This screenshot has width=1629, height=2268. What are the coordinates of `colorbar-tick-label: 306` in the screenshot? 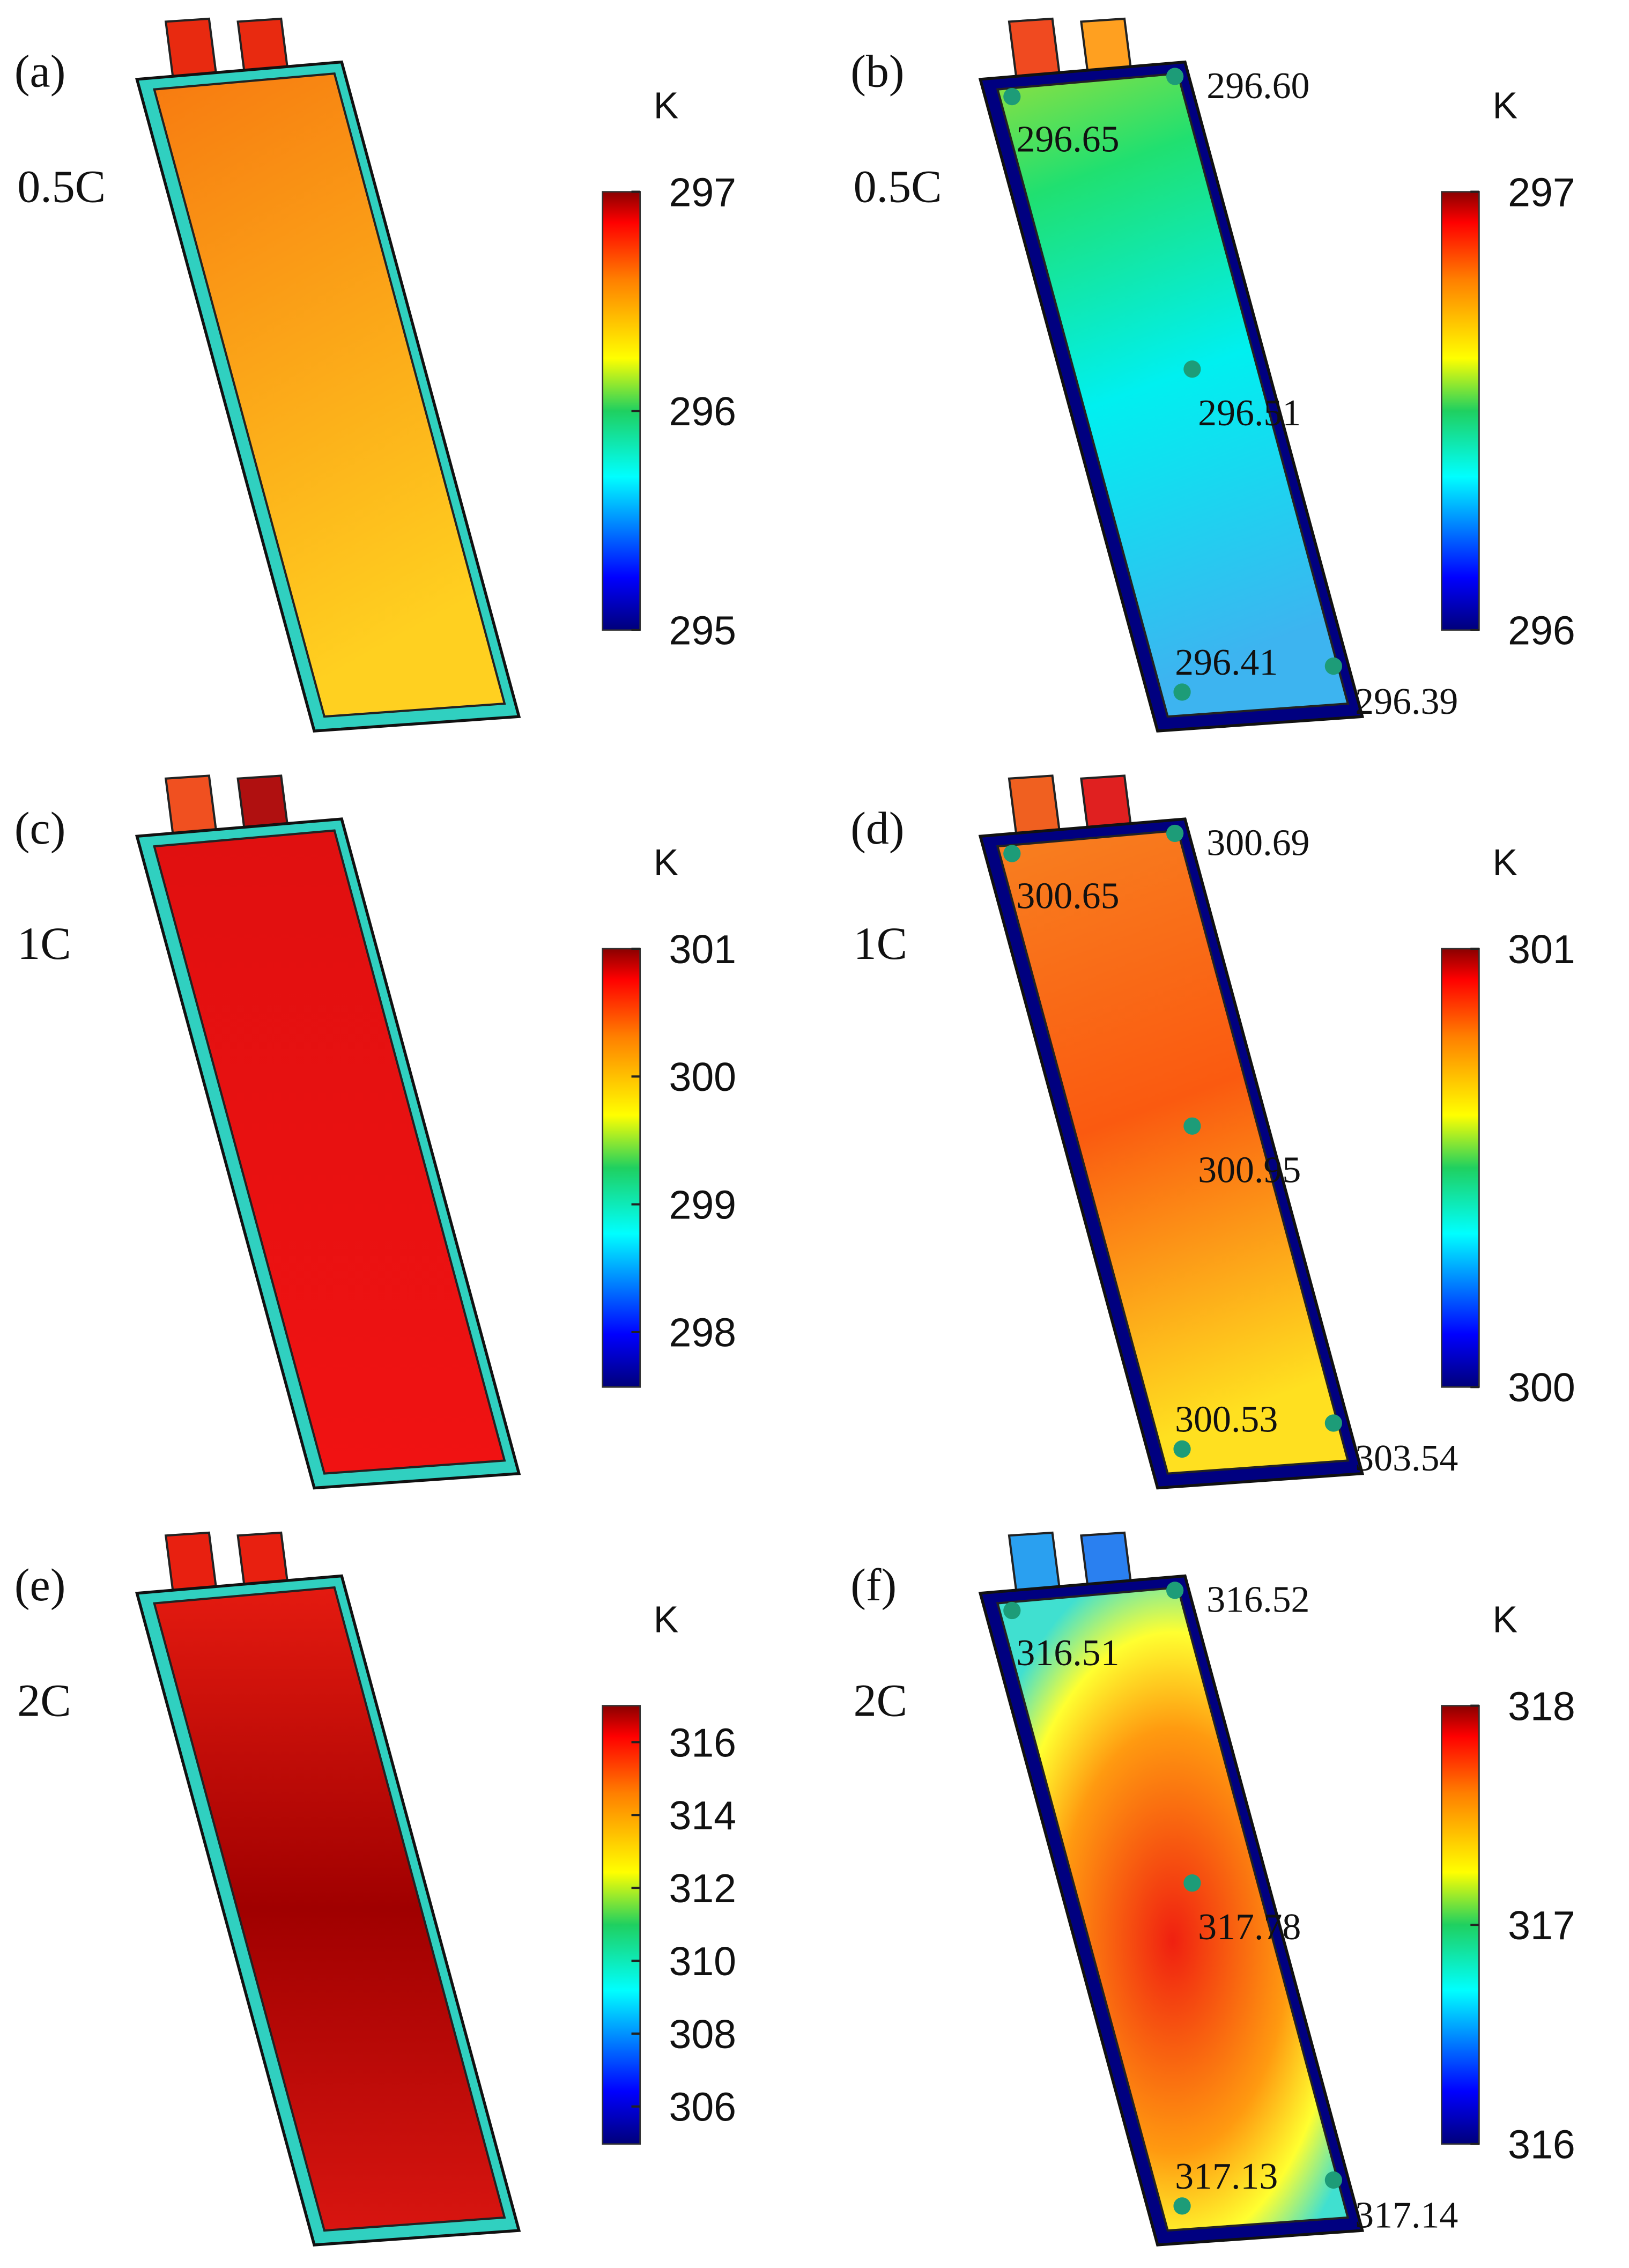 It's located at (702, 2107).